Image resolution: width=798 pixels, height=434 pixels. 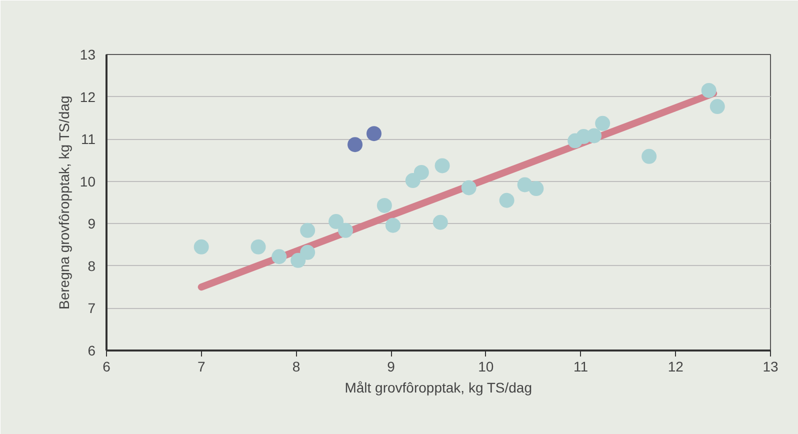 What do you see at coordinates (64, 203) in the screenshot?
I see `y-axis-title: Beregna grovfôropptak, kg TS/dag` at bounding box center [64, 203].